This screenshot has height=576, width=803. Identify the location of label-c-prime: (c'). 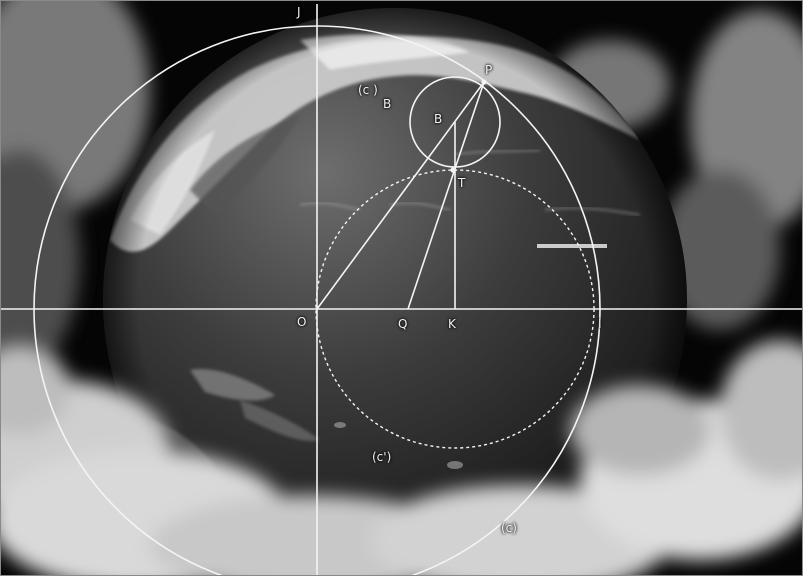
(382, 457).